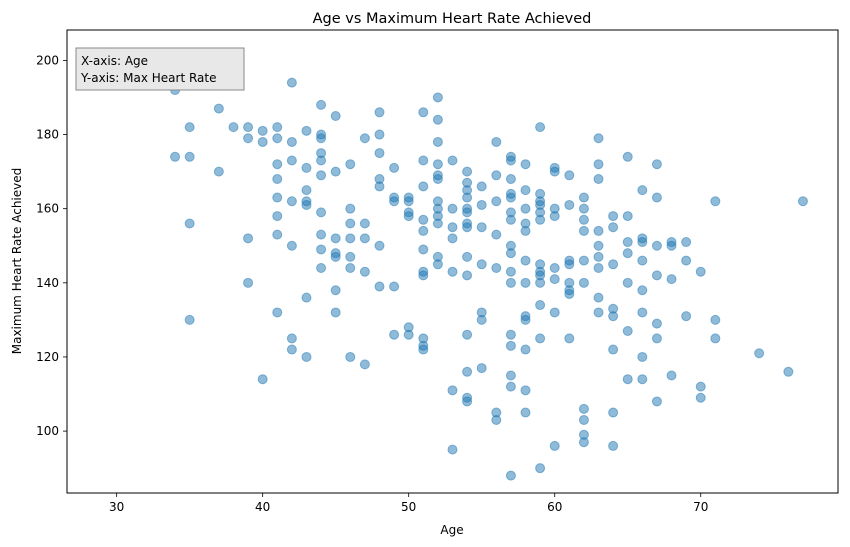 This screenshot has height=547, width=850. What do you see at coordinates (262, 507) in the screenshot?
I see `x-tick-label: 40` at bounding box center [262, 507].